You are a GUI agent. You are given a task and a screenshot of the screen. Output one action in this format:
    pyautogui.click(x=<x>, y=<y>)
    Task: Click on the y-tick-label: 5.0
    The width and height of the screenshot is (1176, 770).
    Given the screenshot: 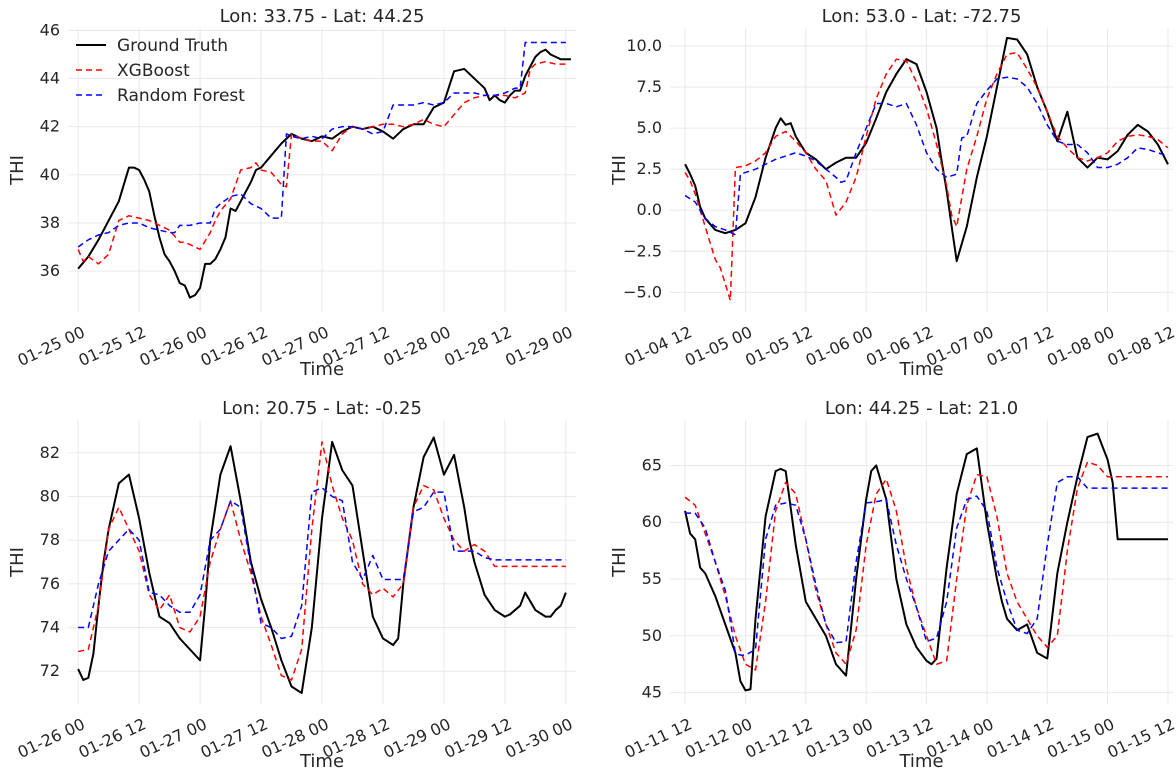 What is the action you would take?
    pyautogui.click(x=649, y=127)
    